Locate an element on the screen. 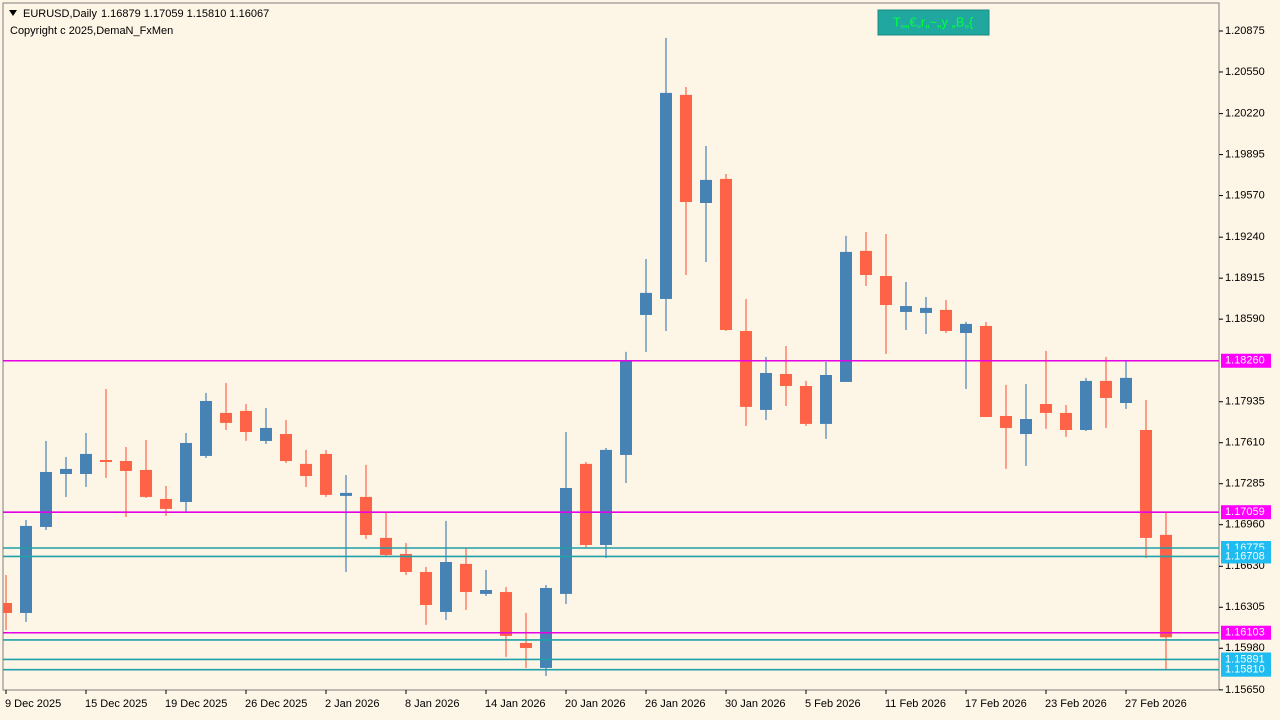 This screenshot has height=720, width=1280. x-tick-label: 19 Dec 2025 is located at coordinates (196, 704).